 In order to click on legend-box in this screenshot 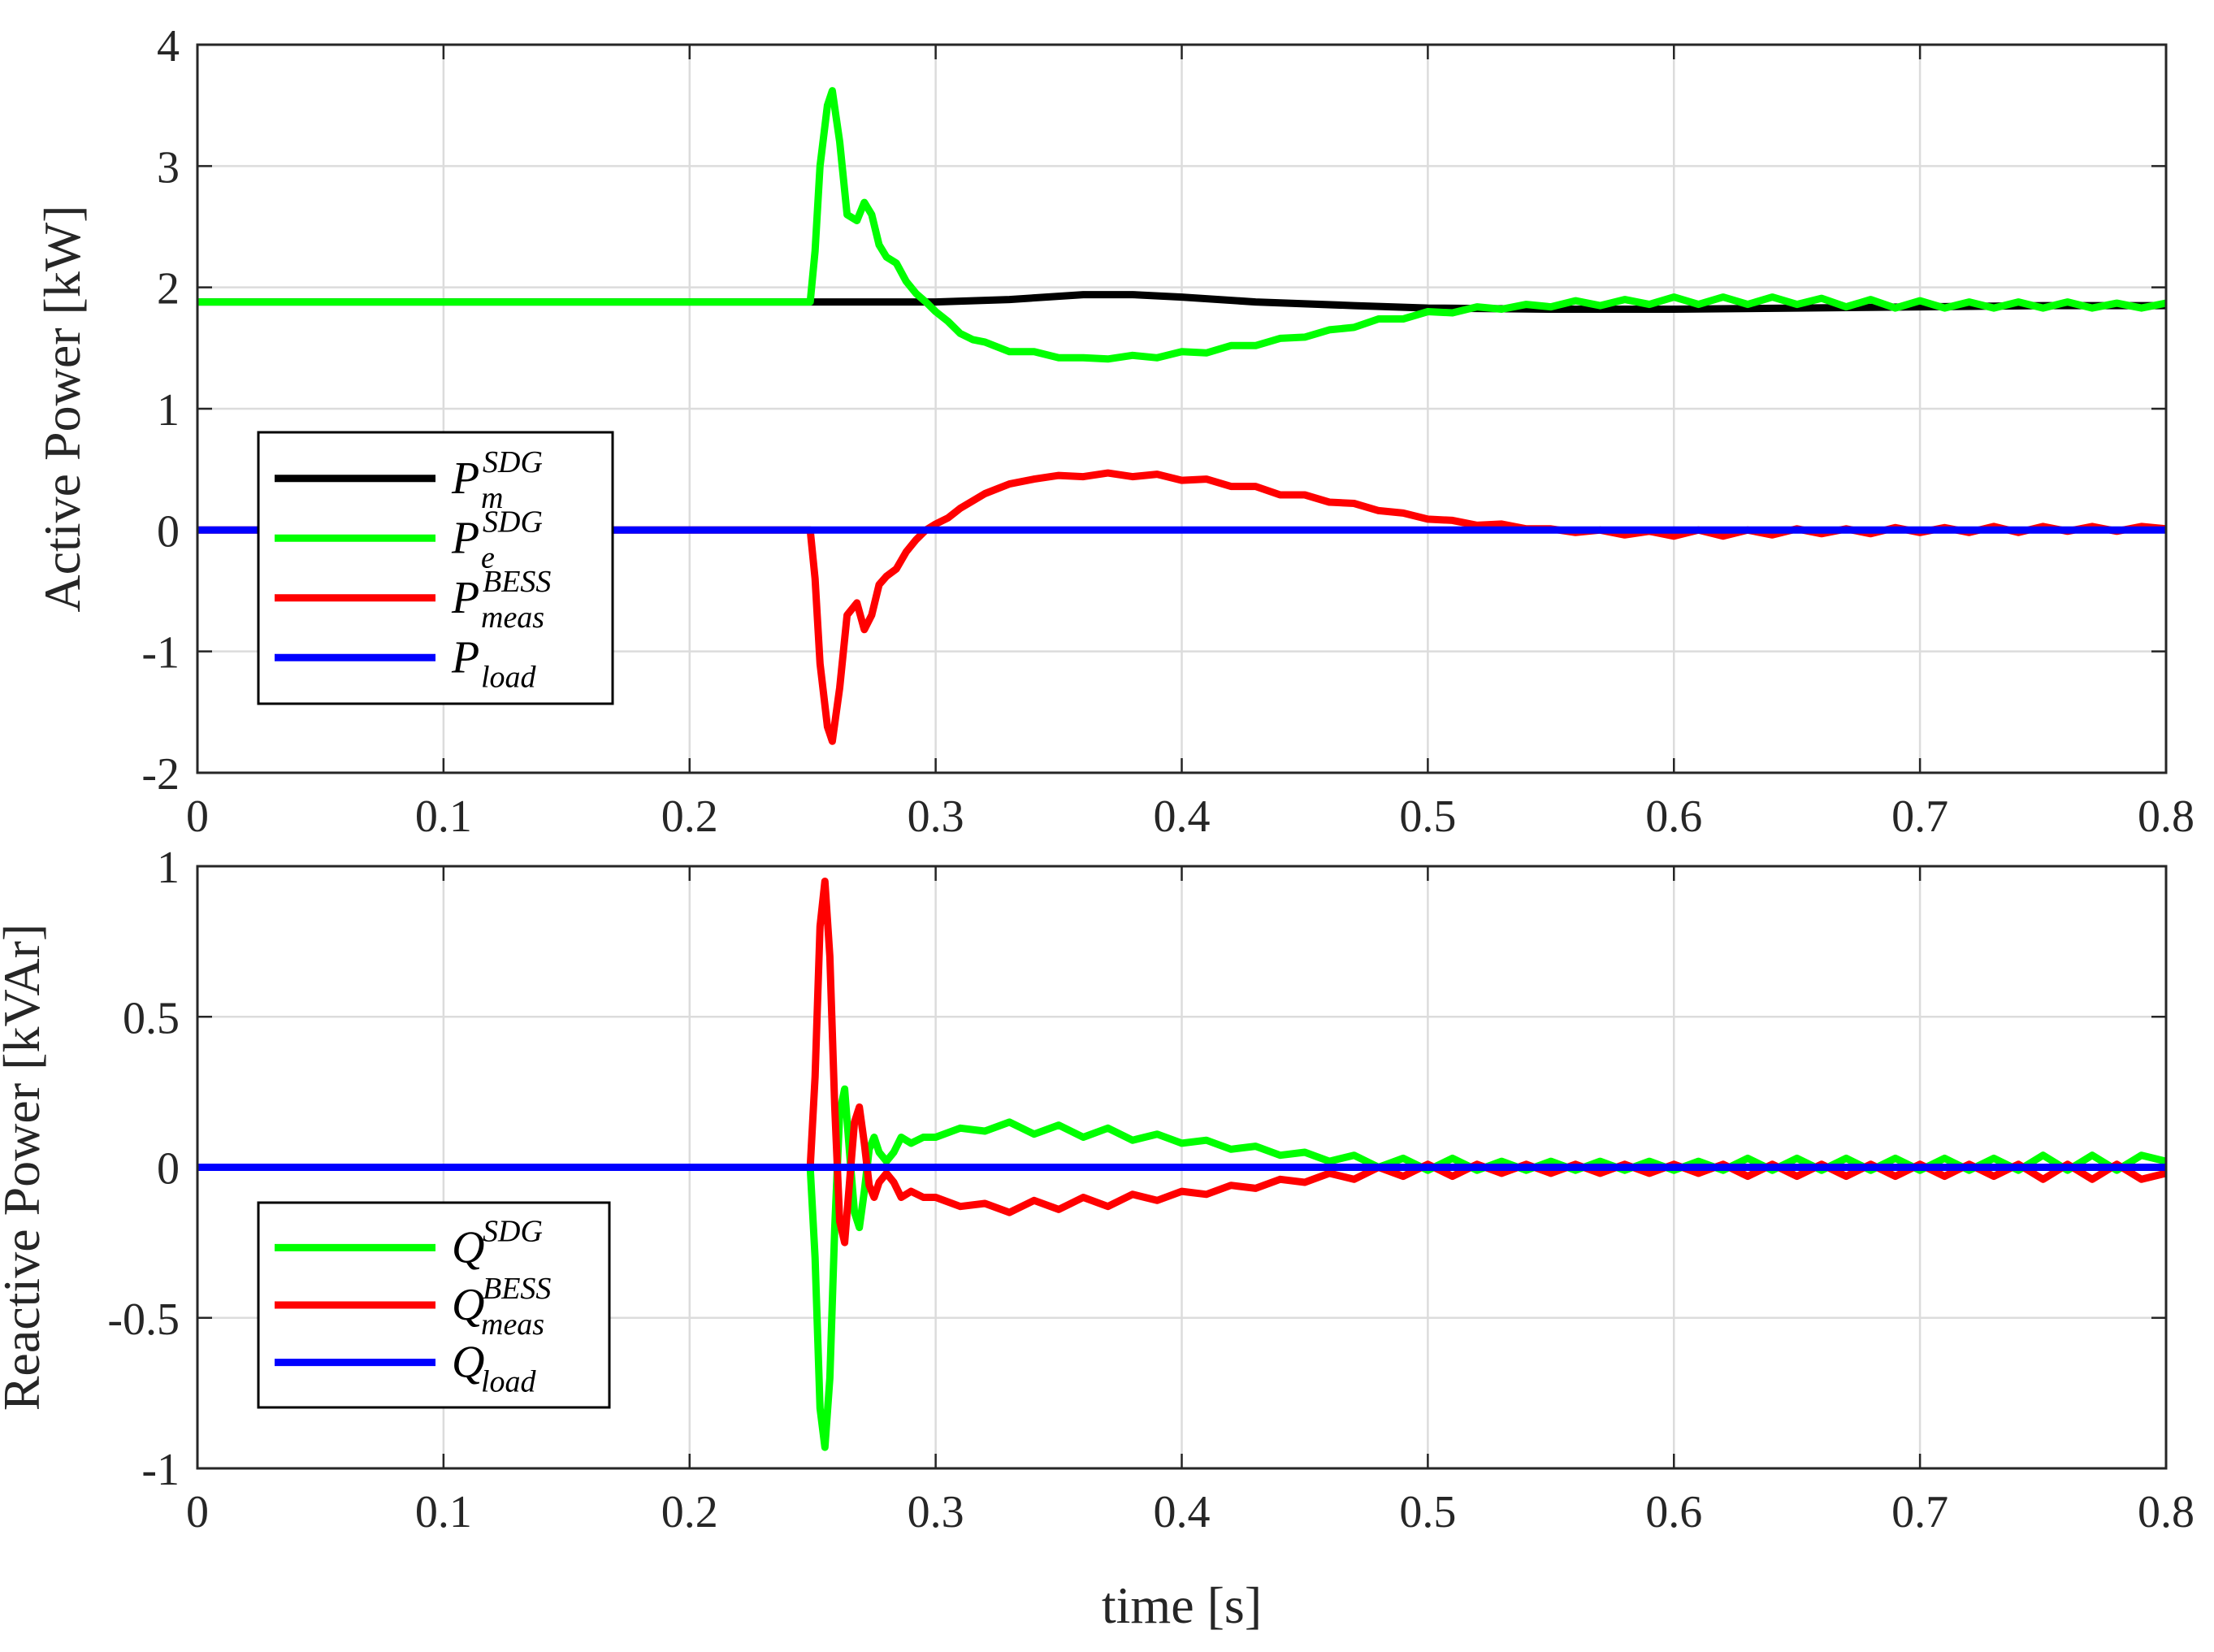, I will do `click(435, 568)`.